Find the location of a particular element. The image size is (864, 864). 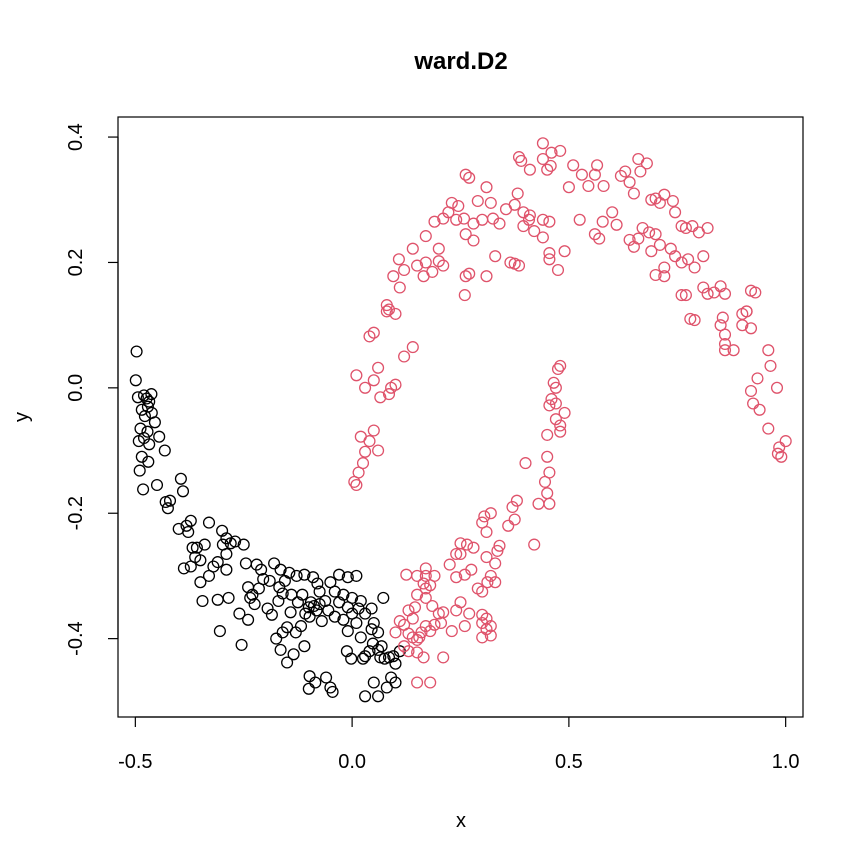

y-tick-label: 0.4 is located at coordinates (76, 137).